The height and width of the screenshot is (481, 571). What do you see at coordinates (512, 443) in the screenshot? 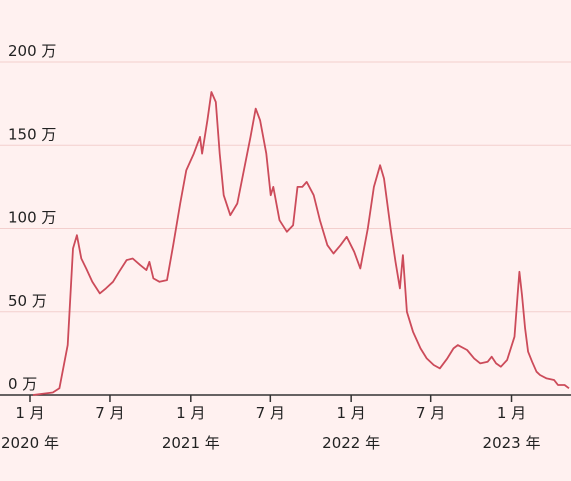
I see `x-tick-year-label: 2023 年` at bounding box center [512, 443].